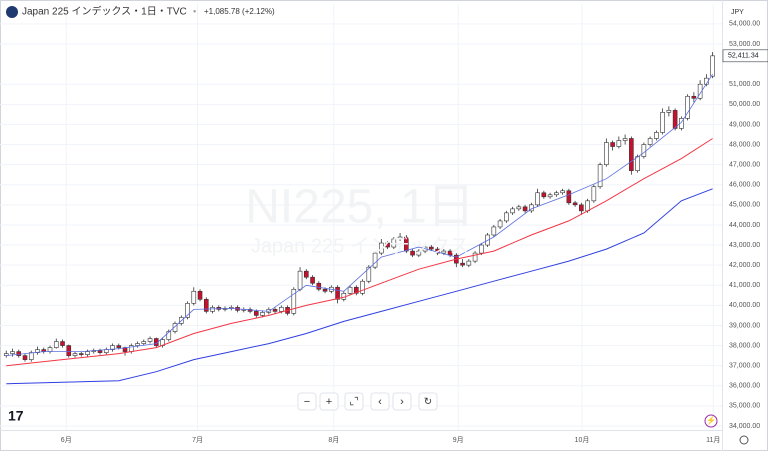  I want to click on y-tick-label: 44,000.00, so click(744, 225).